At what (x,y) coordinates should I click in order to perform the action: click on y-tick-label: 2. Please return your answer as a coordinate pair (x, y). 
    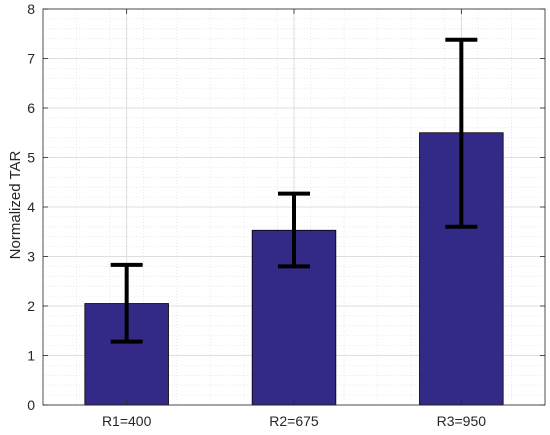
    Looking at the image, I should click on (31, 306).